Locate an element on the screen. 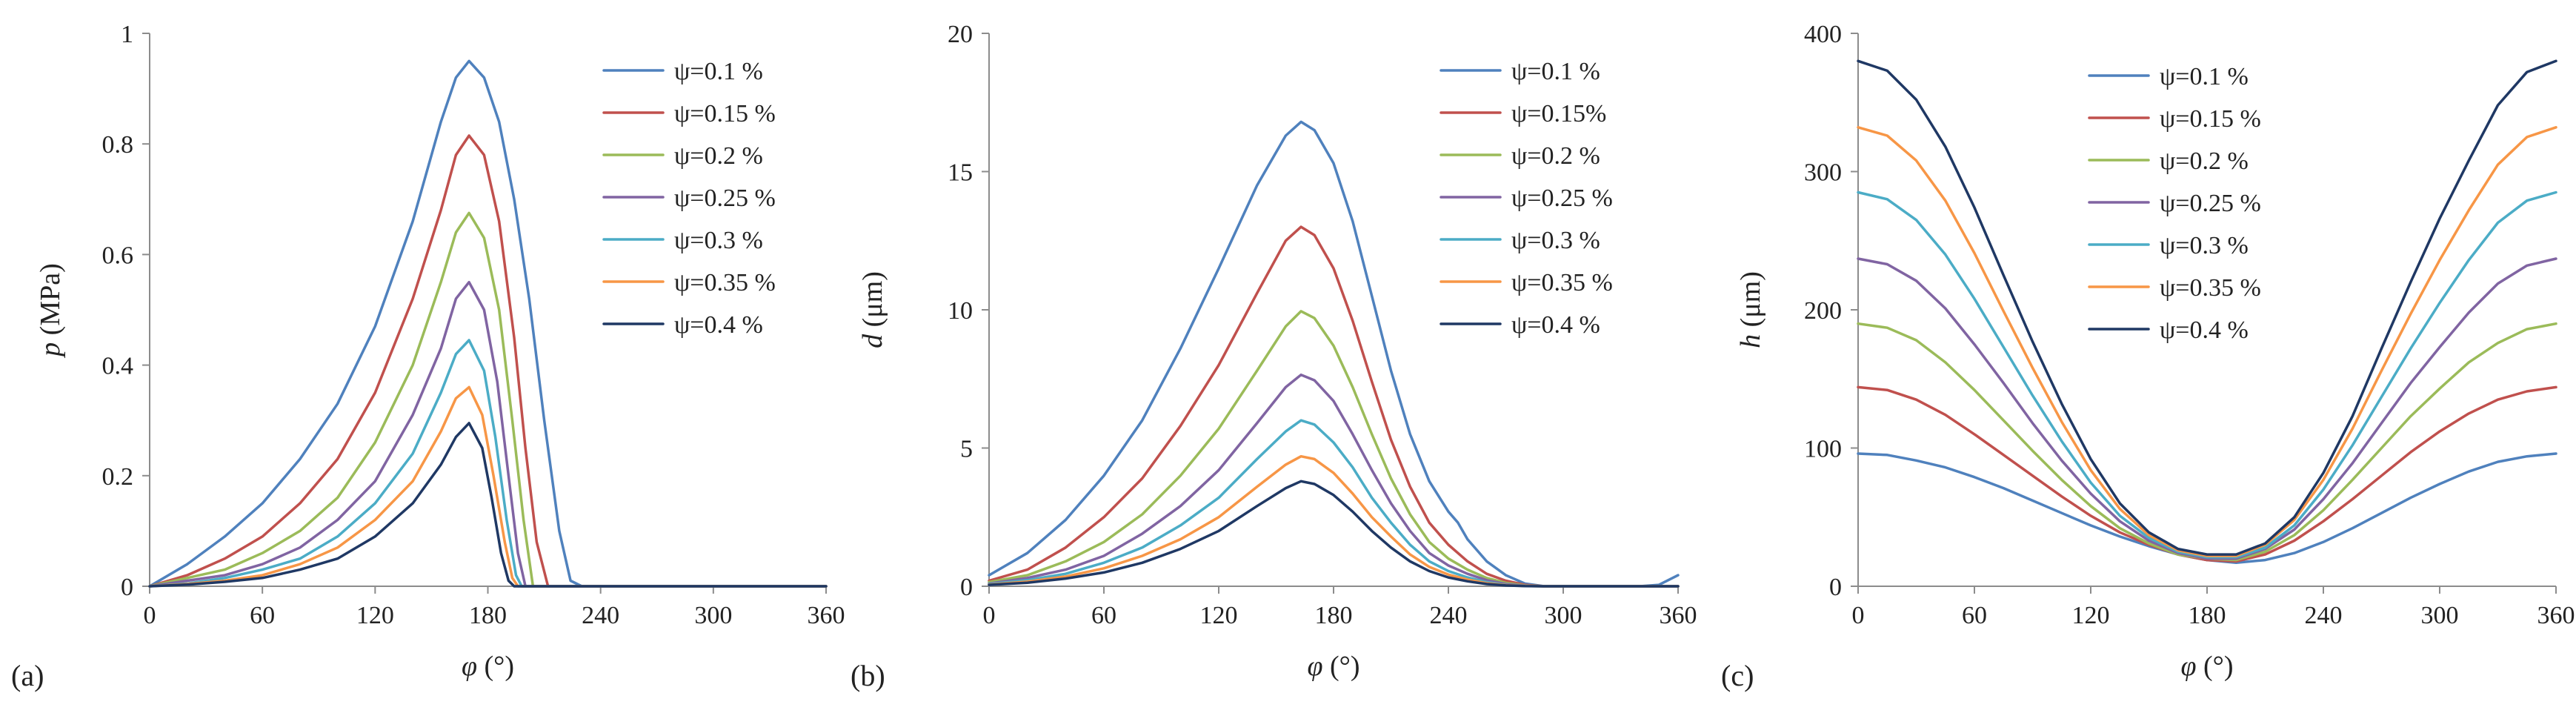  y-tick-label: 400 is located at coordinates (1823, 34).